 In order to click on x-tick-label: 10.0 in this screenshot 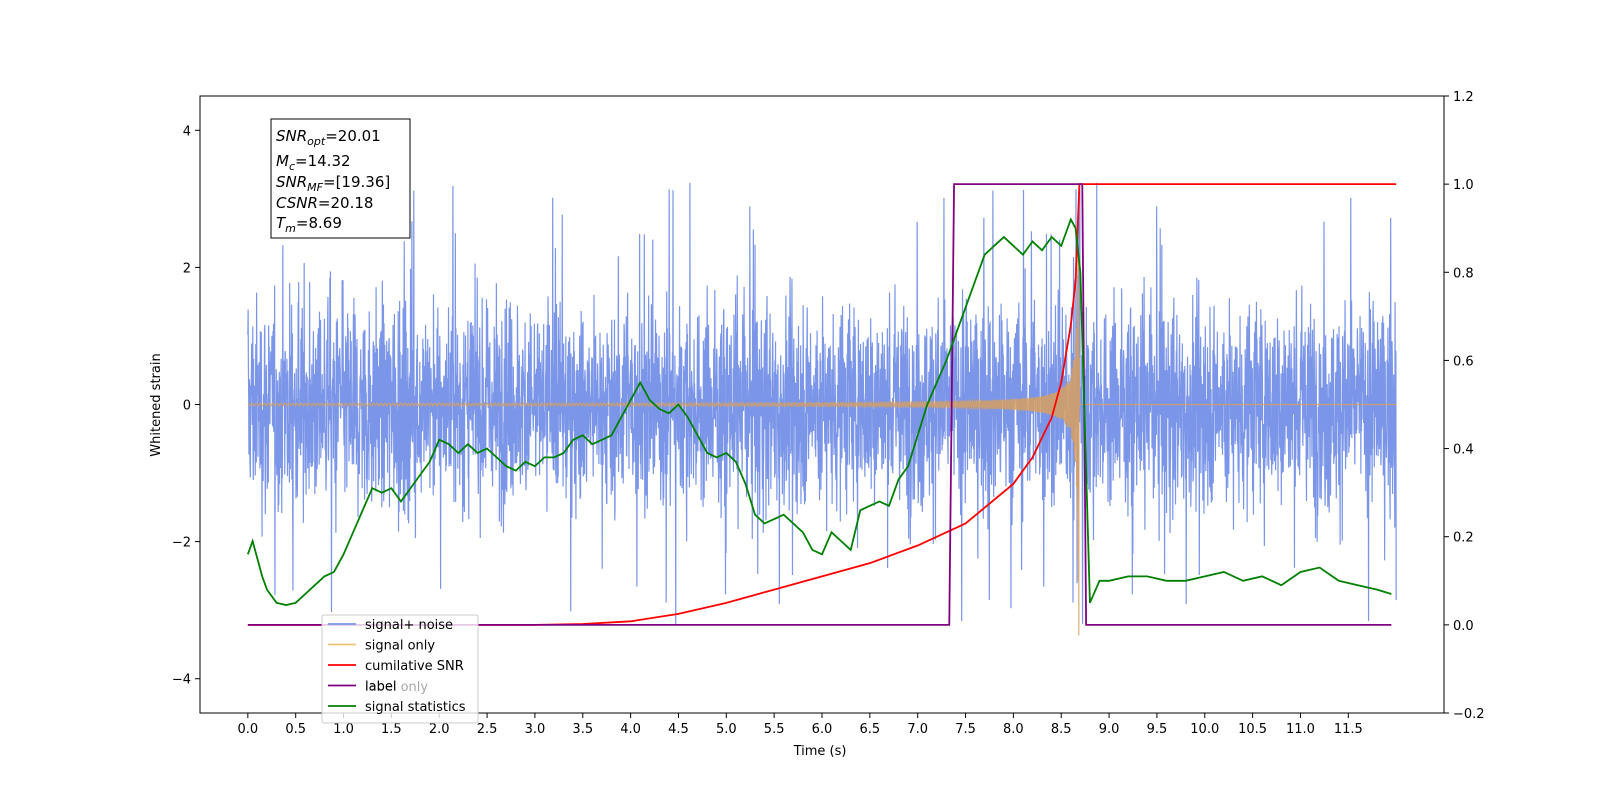, I will do `click(1204, 729)`.